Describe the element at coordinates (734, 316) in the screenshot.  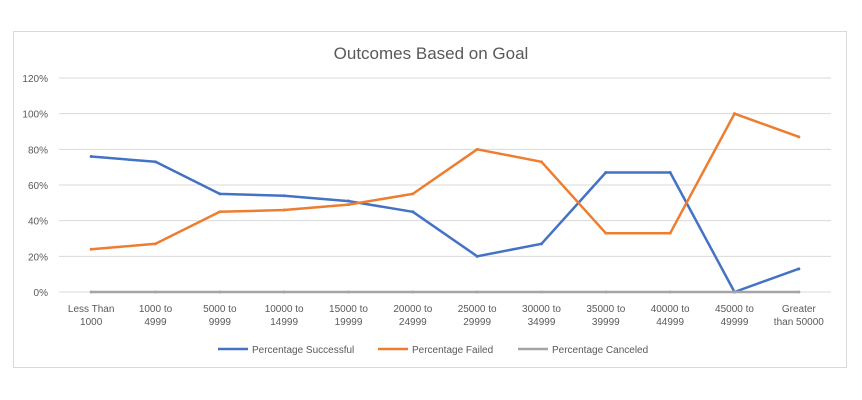
I see `x-tick-label: 45000 to 49999` at that location.